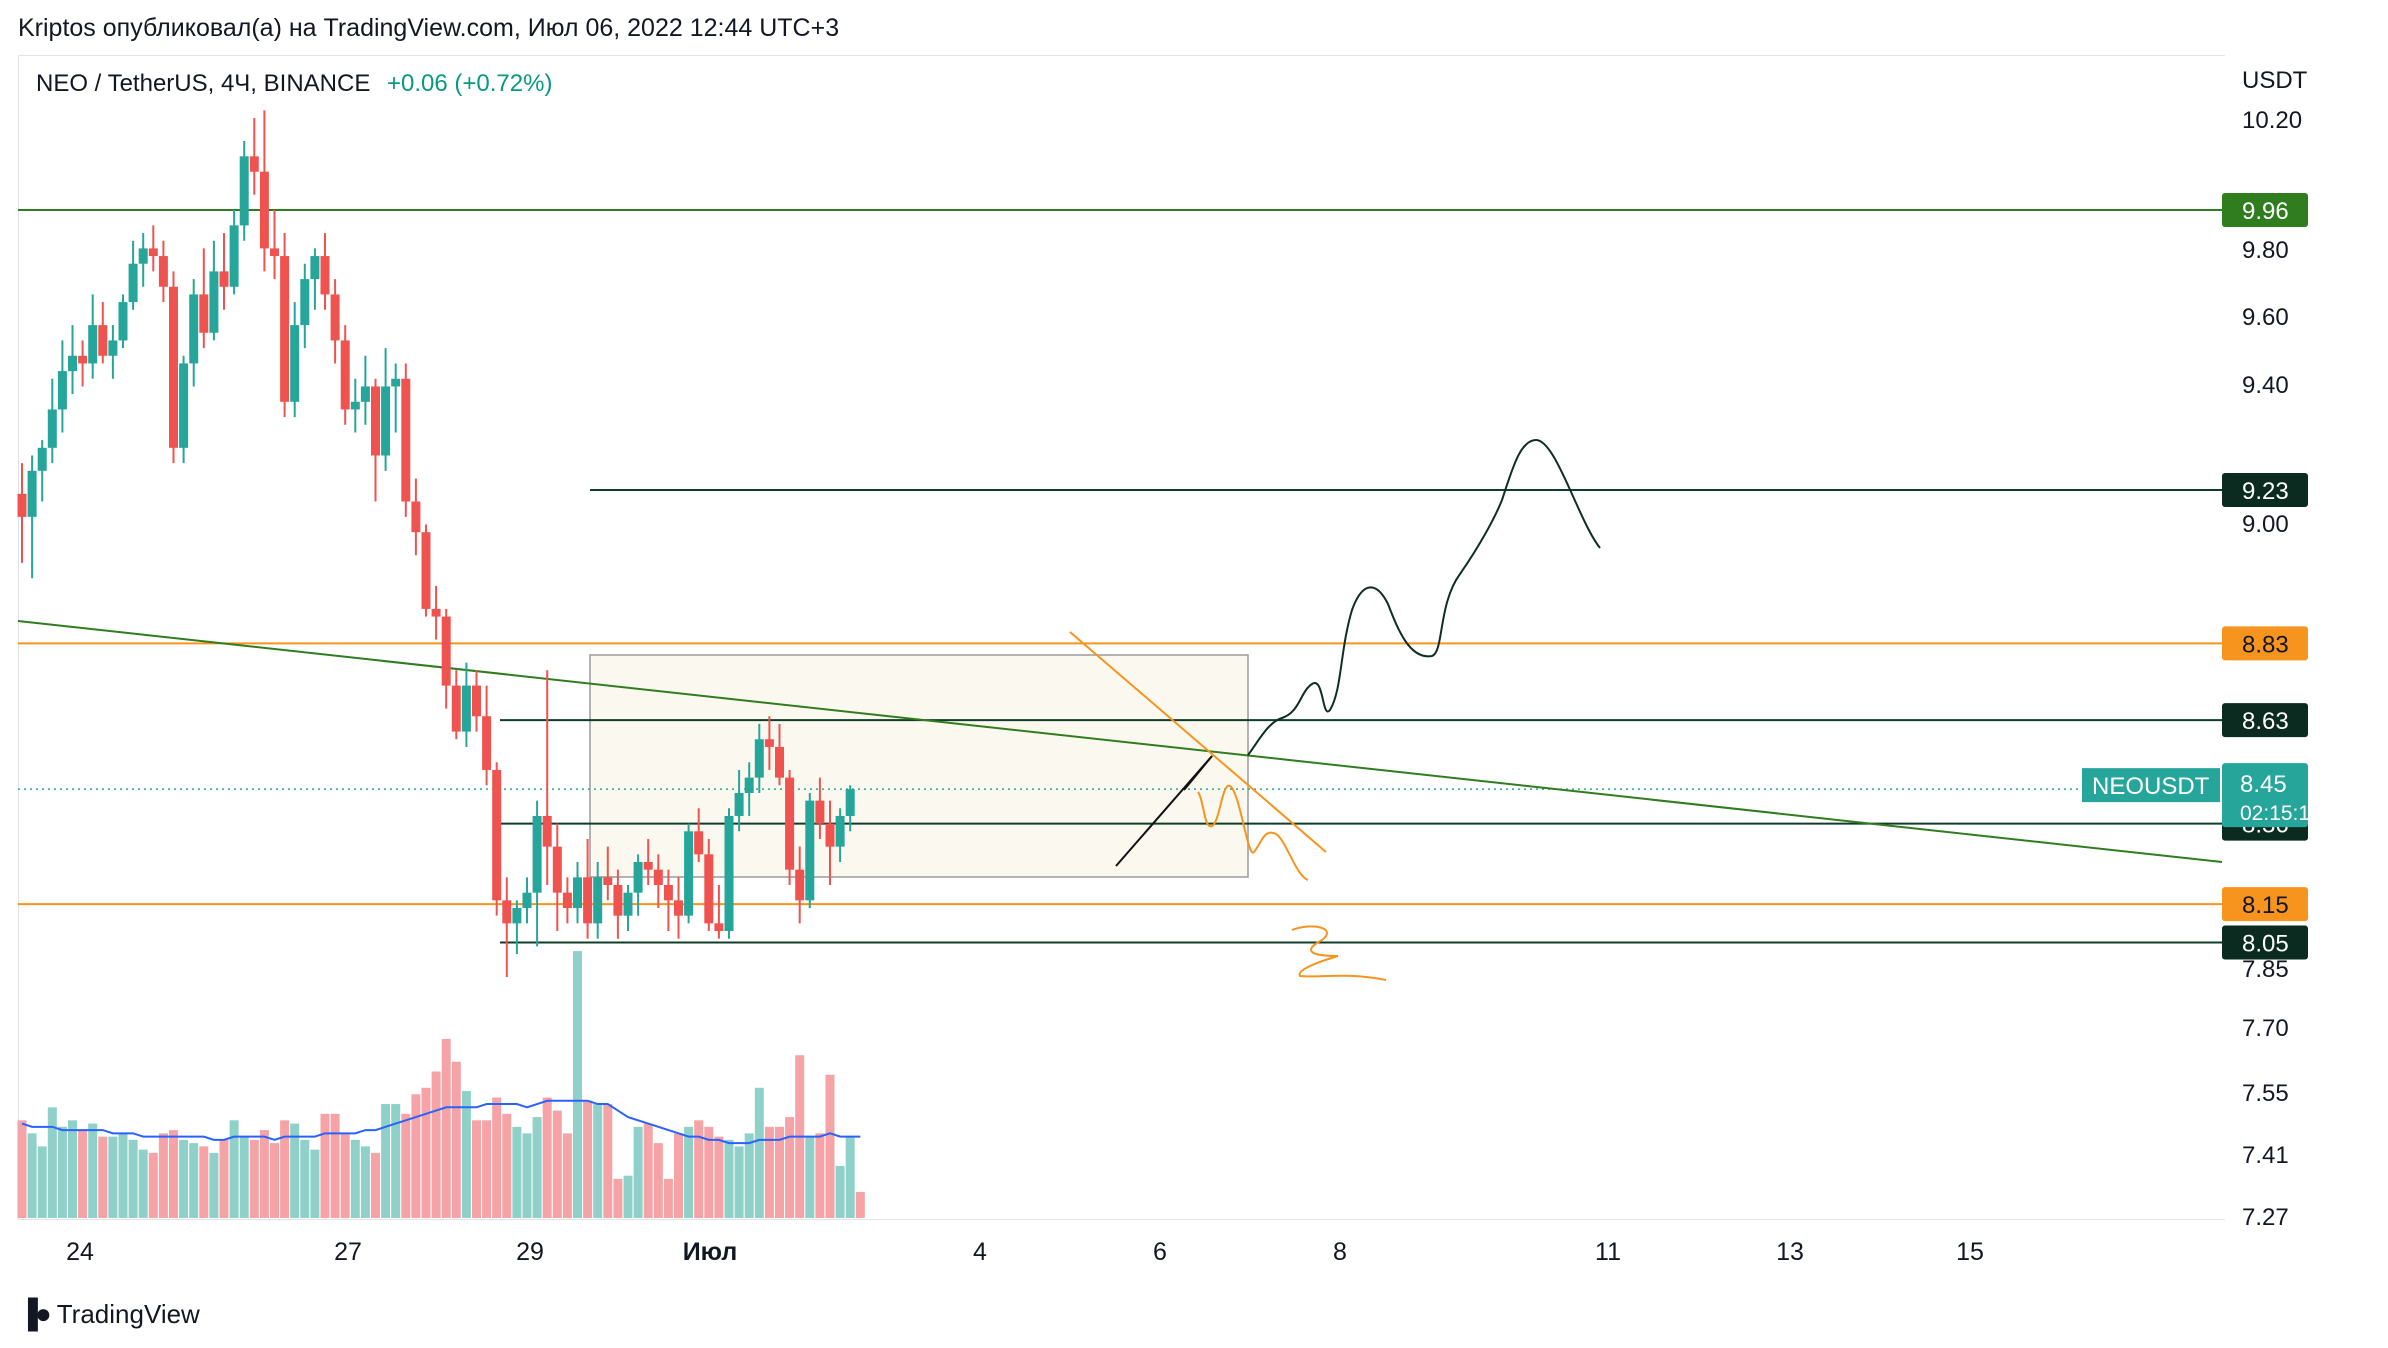 The height and width of the screenshot is (1348, 2388). I want to click on price-tick: 9.80, so click(2265, 250).